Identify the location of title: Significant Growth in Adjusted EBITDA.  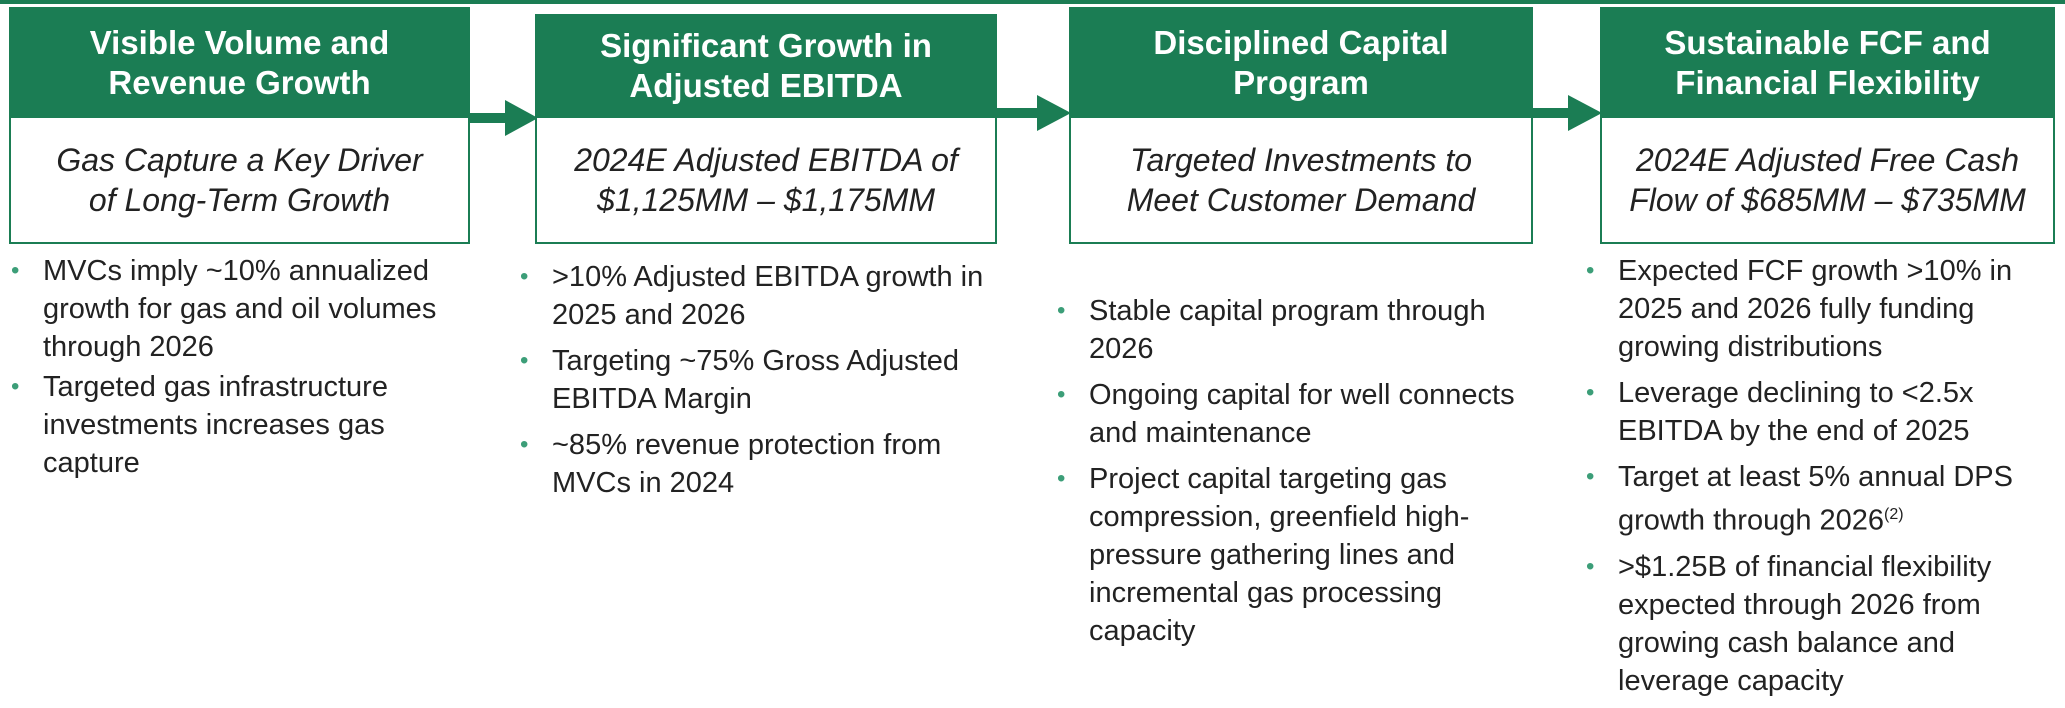
(766, 66).